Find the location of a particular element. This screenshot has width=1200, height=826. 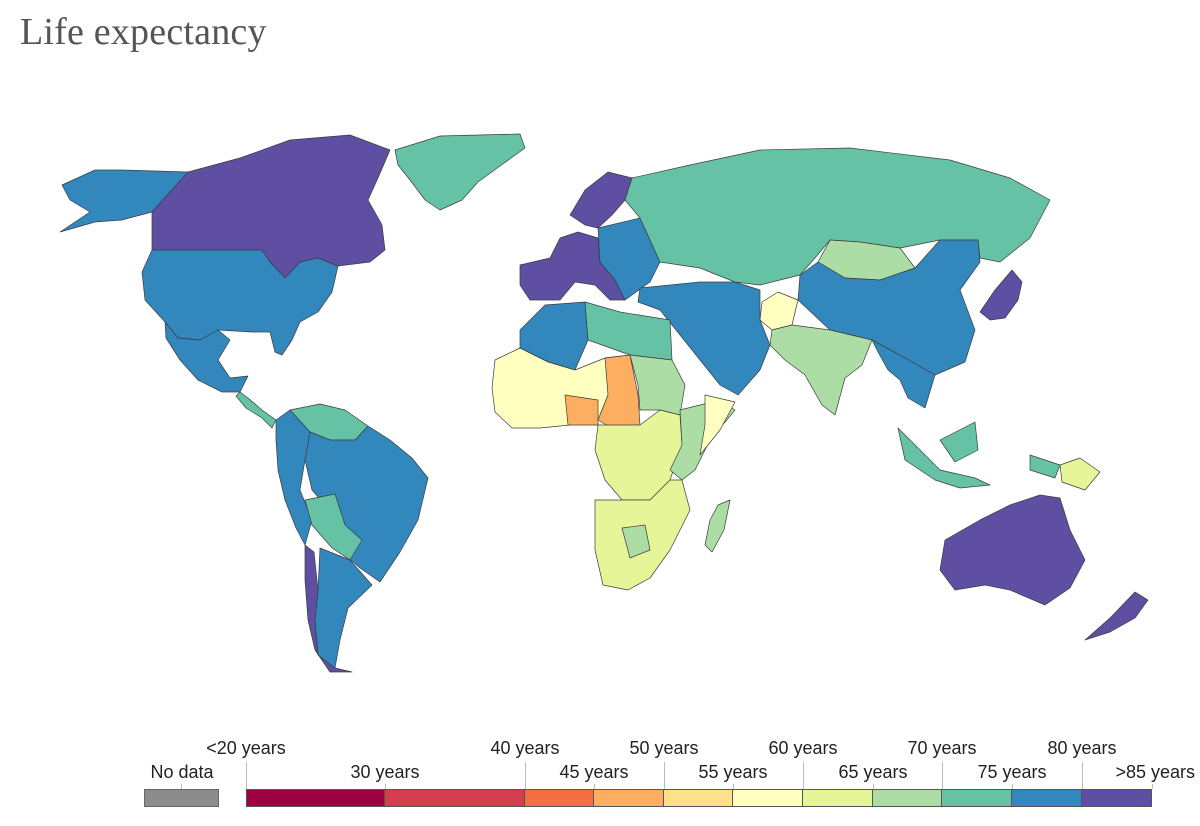

region-somalia is located at coordinates (717, 425).